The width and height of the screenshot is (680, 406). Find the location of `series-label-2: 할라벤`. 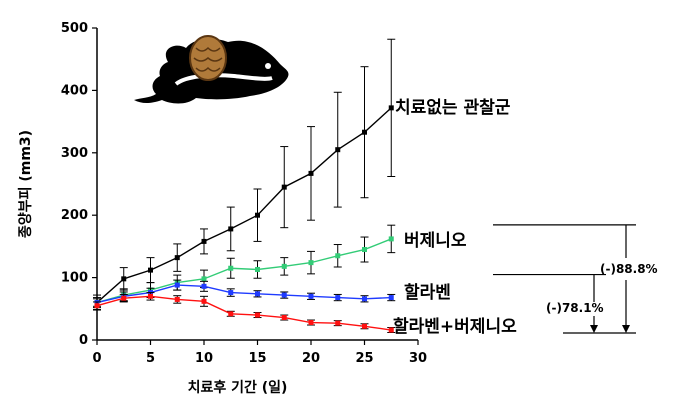

series-label-2: 할라벤 is located at coordinates (427, 293).